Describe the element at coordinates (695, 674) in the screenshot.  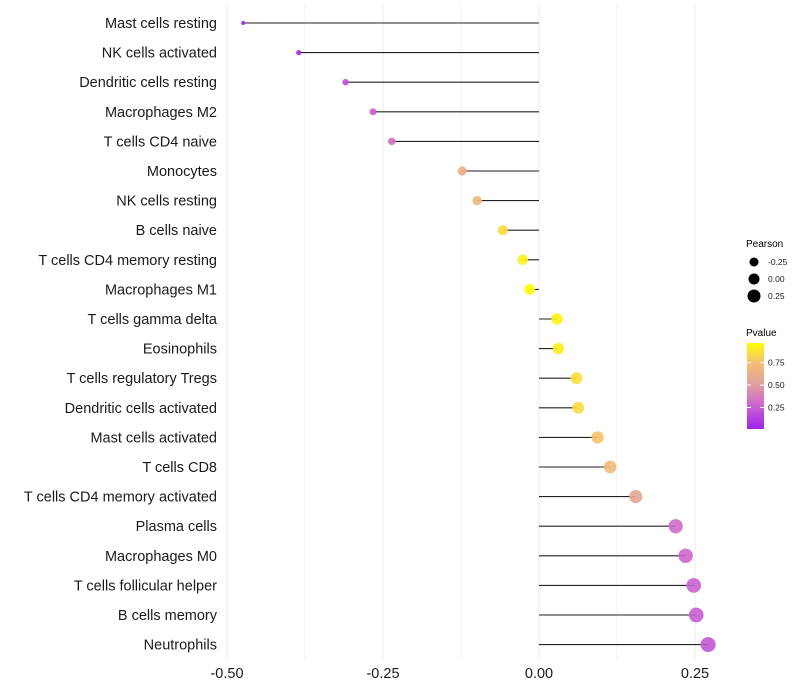
I see `x-tick-label: 0.25` at that location.